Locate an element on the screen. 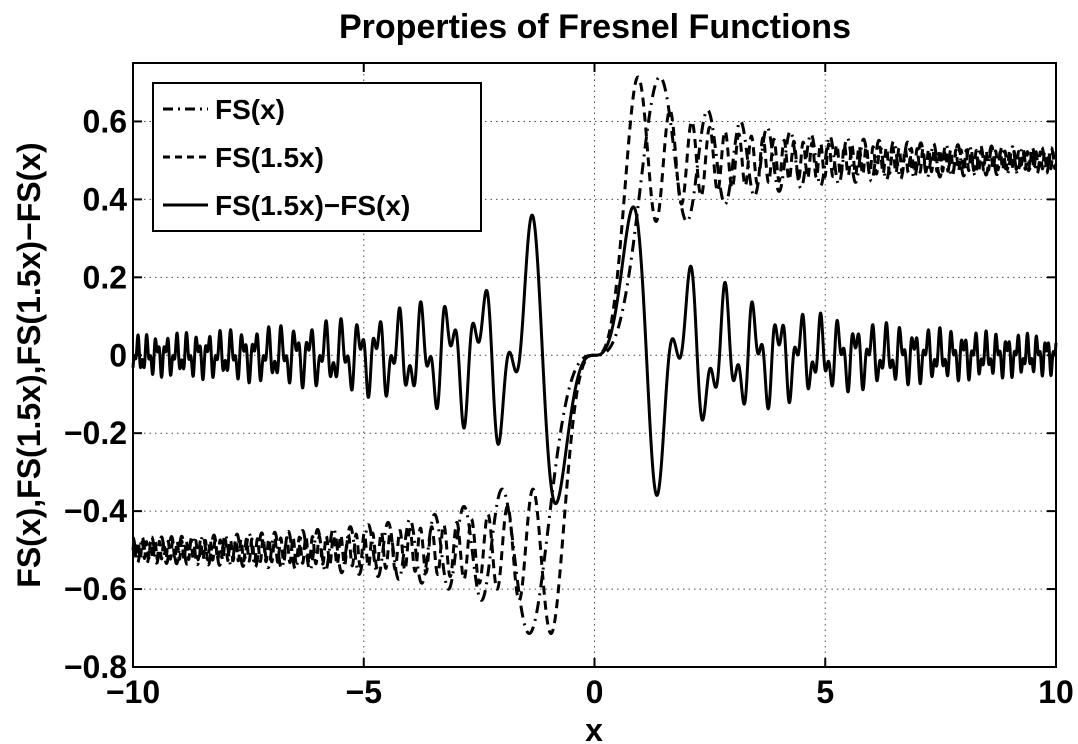 This screenshot has height=744, width=1078. legend-label-difference: FS(1.5x)−FS(x) is located at coordinates (312, 205).